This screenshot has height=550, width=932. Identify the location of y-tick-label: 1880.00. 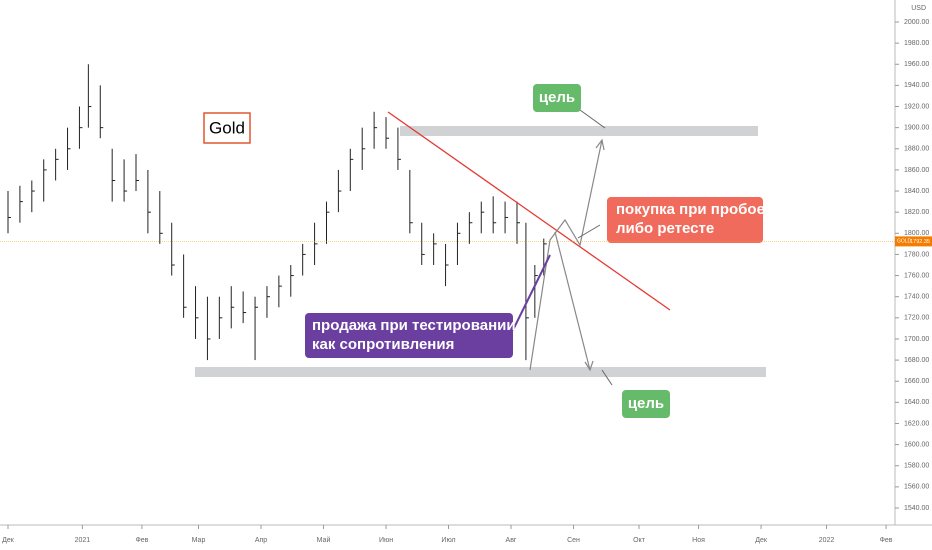
(916, 149).